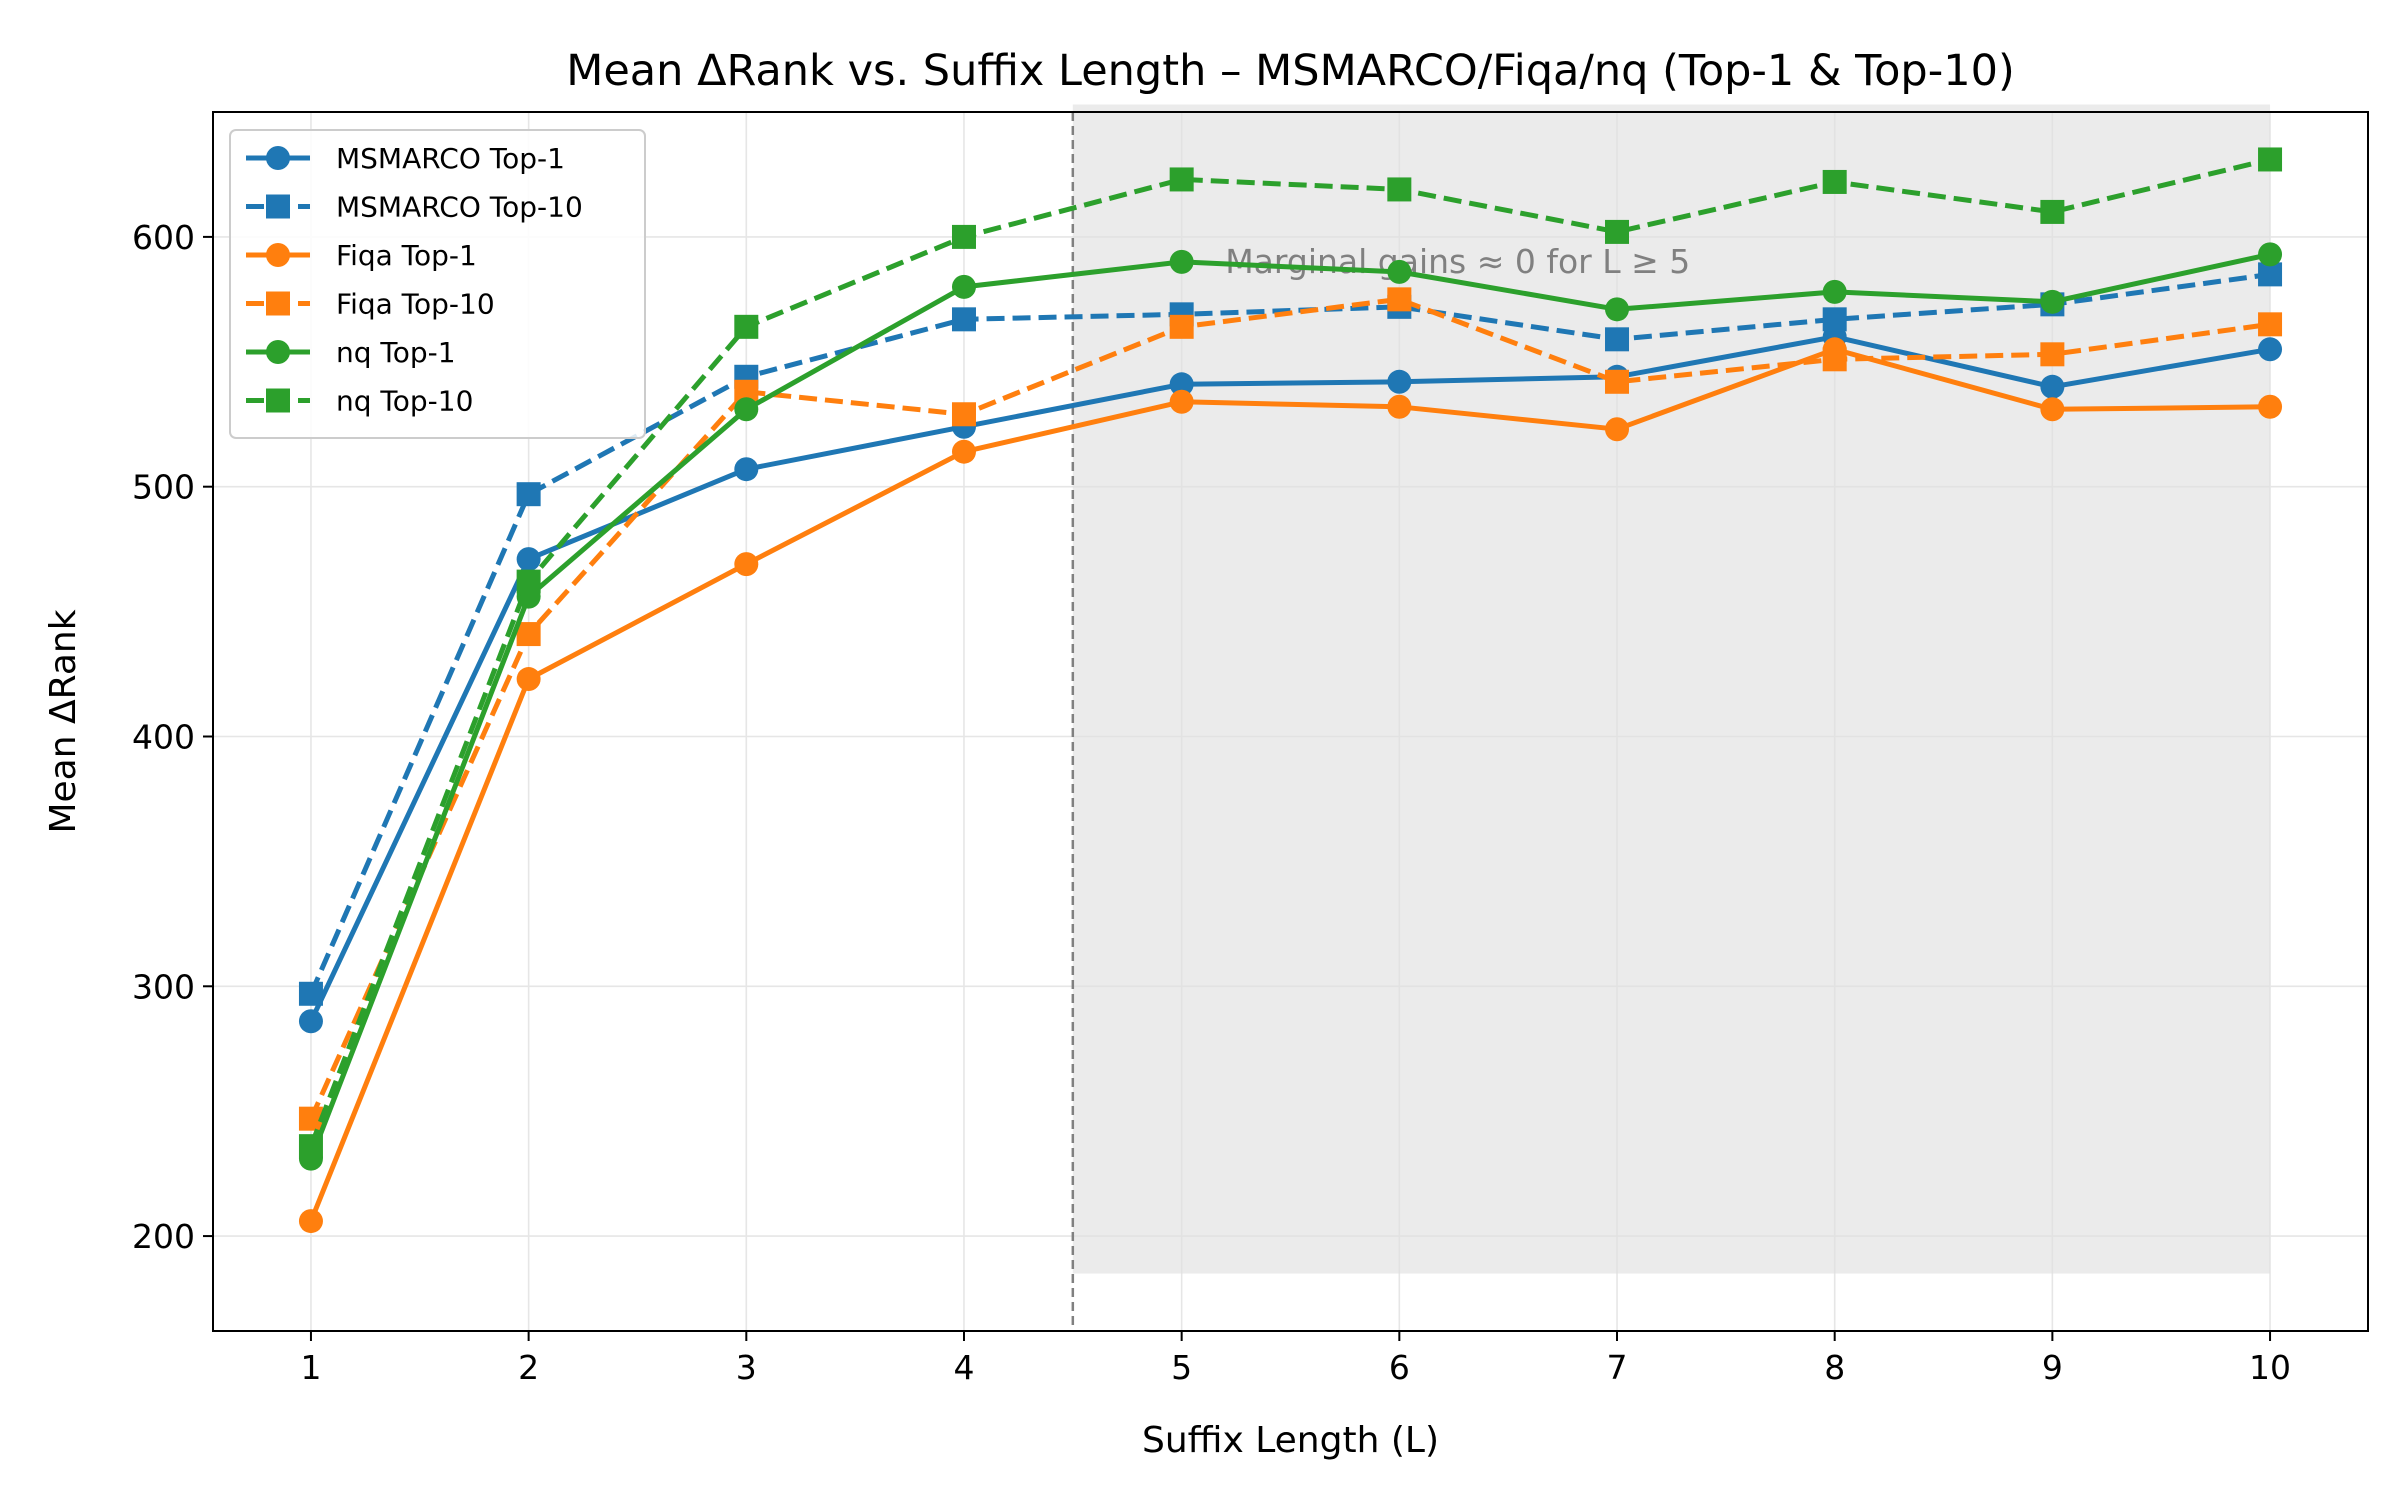 Image resolution: width=2400 pixels, height=1500 pixels. I want to click on x-tick-label: 1, so click(310, 1367).